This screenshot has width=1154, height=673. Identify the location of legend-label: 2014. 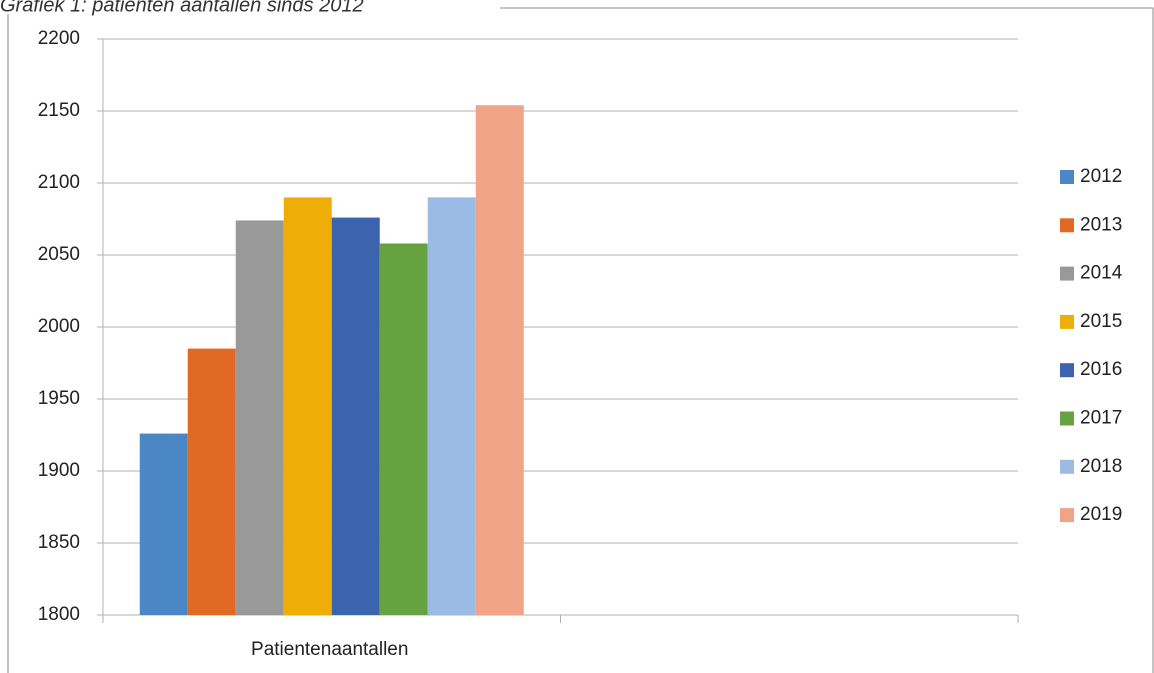
(1101, 273).